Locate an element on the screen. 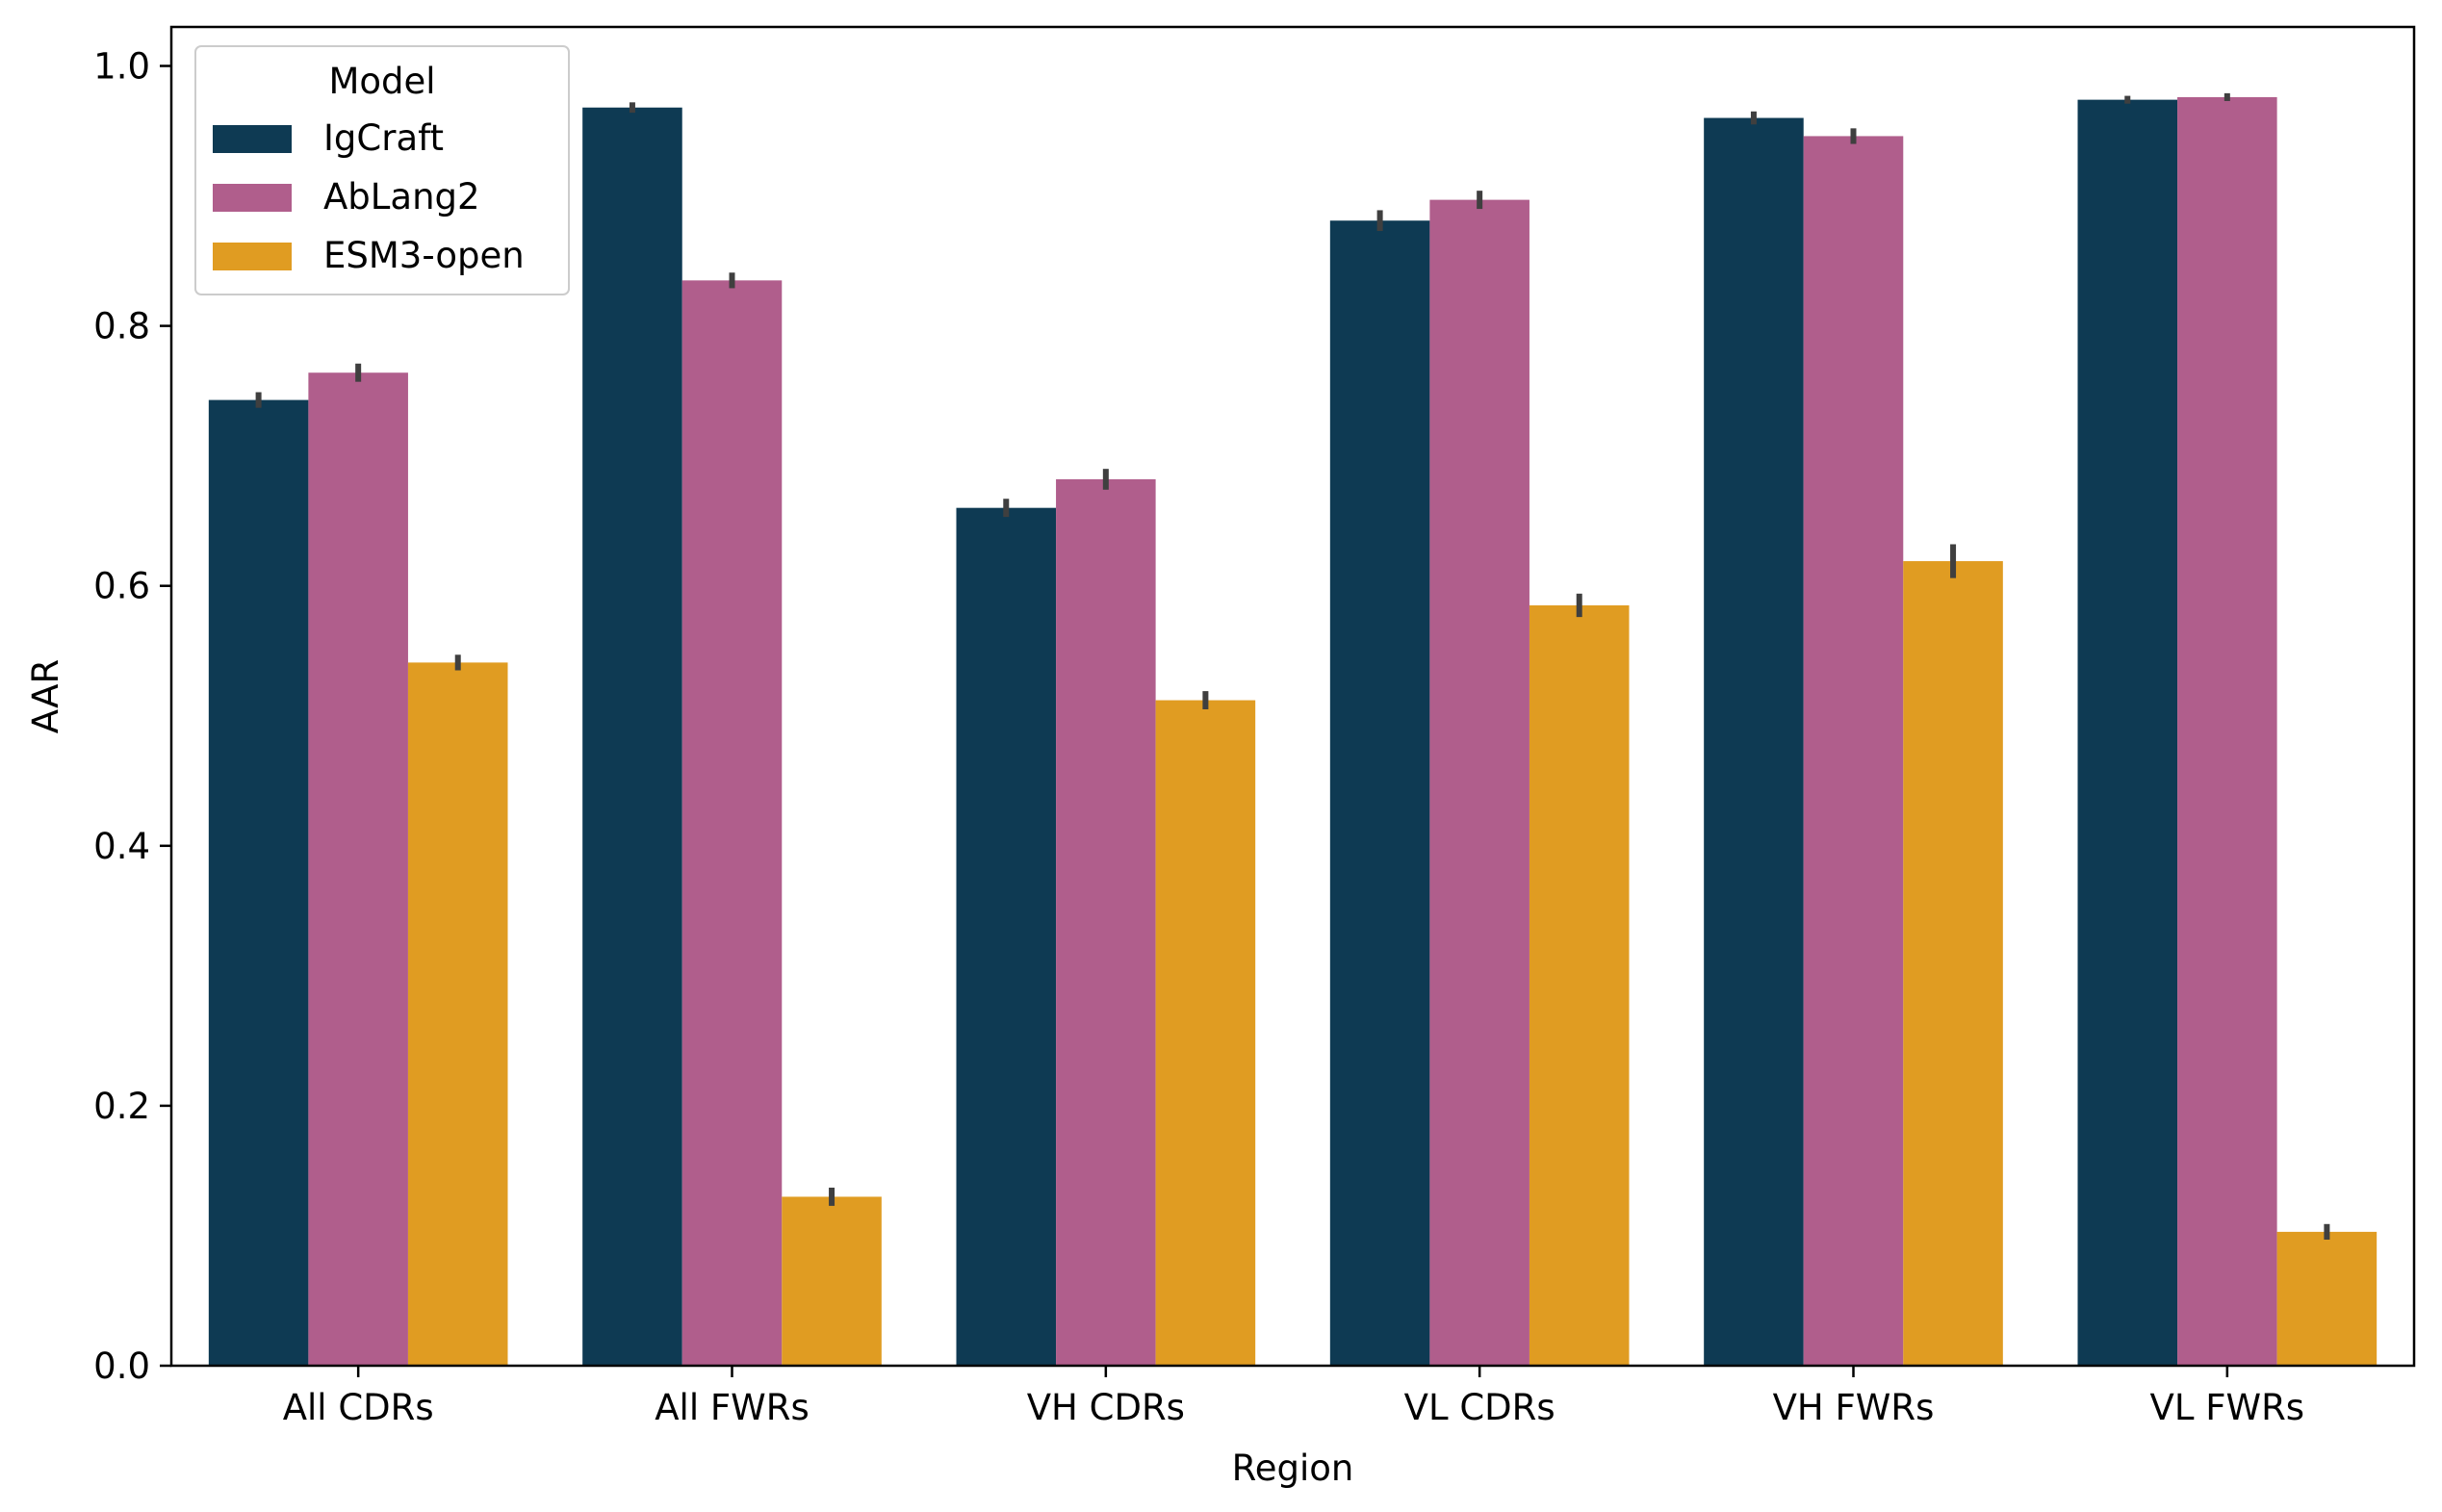 The height and width of the screenshot is (1512, 2442). y-tick-label: 0.6 is located at coordinates (121, 586).